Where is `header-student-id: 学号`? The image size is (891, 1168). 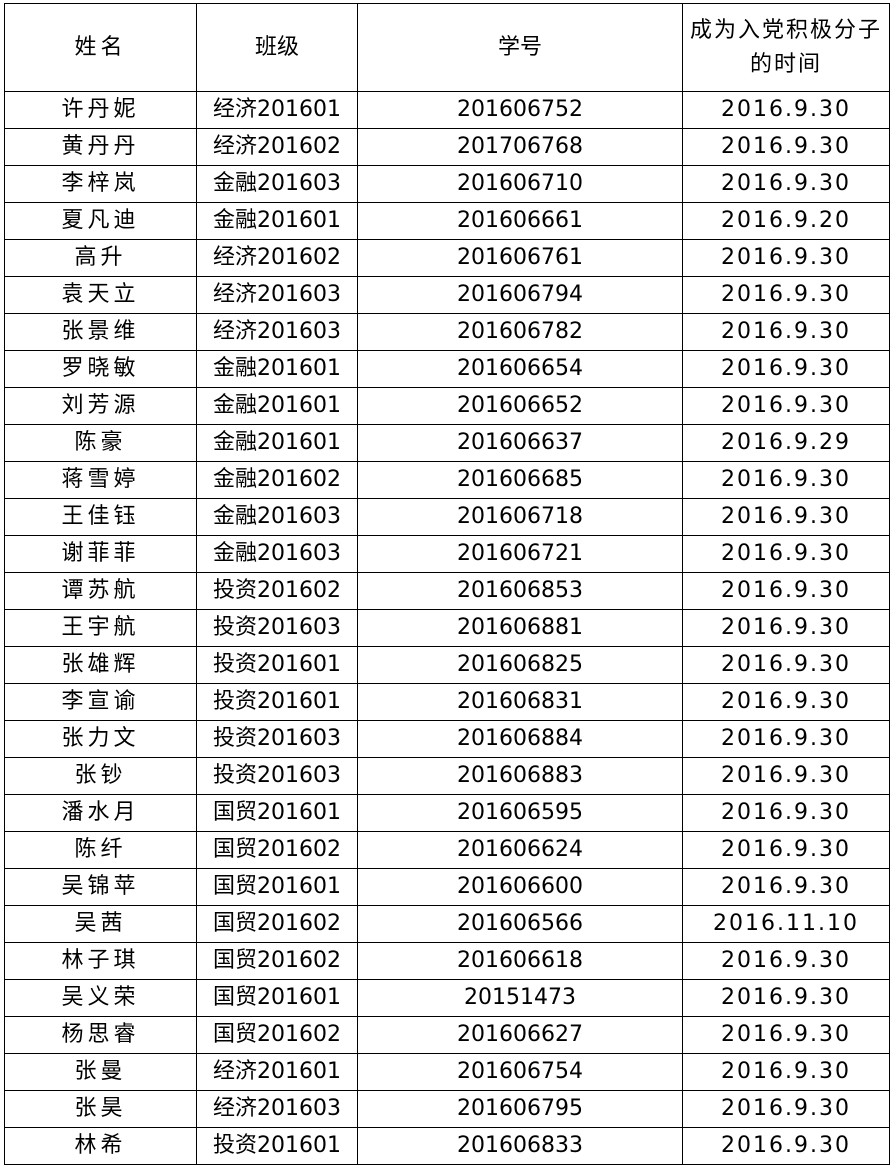 header-student-id: 学号 is located at coordinates (520, 47).